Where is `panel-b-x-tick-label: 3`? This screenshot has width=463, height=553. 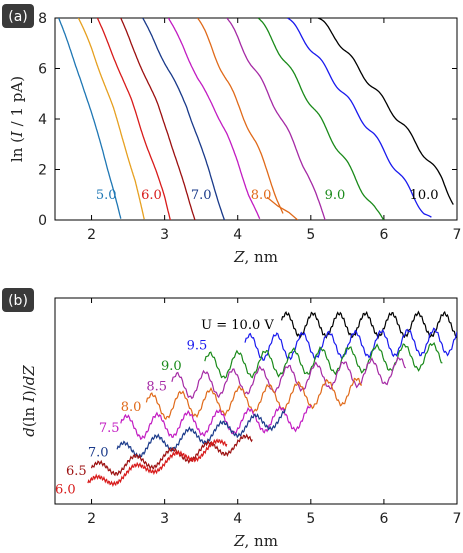 panel-b-x-tick-label: 3 is located at coordinates (164, 519).